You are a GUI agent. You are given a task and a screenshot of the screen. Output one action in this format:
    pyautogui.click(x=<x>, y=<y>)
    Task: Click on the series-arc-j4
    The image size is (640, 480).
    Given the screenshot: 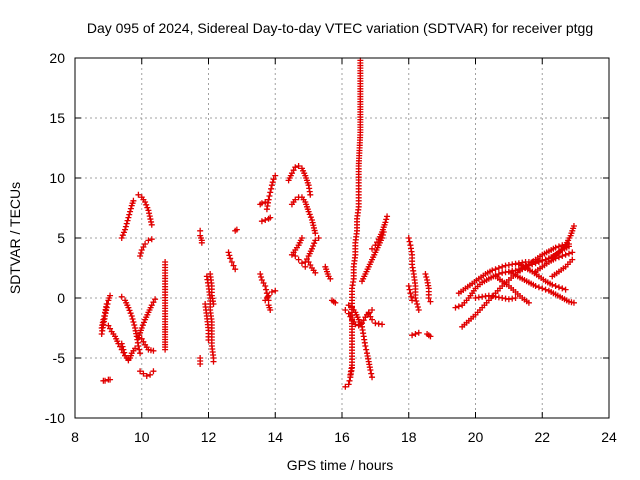 What is the action you would take?
    pyautogui.click(x=428, y=288)
    